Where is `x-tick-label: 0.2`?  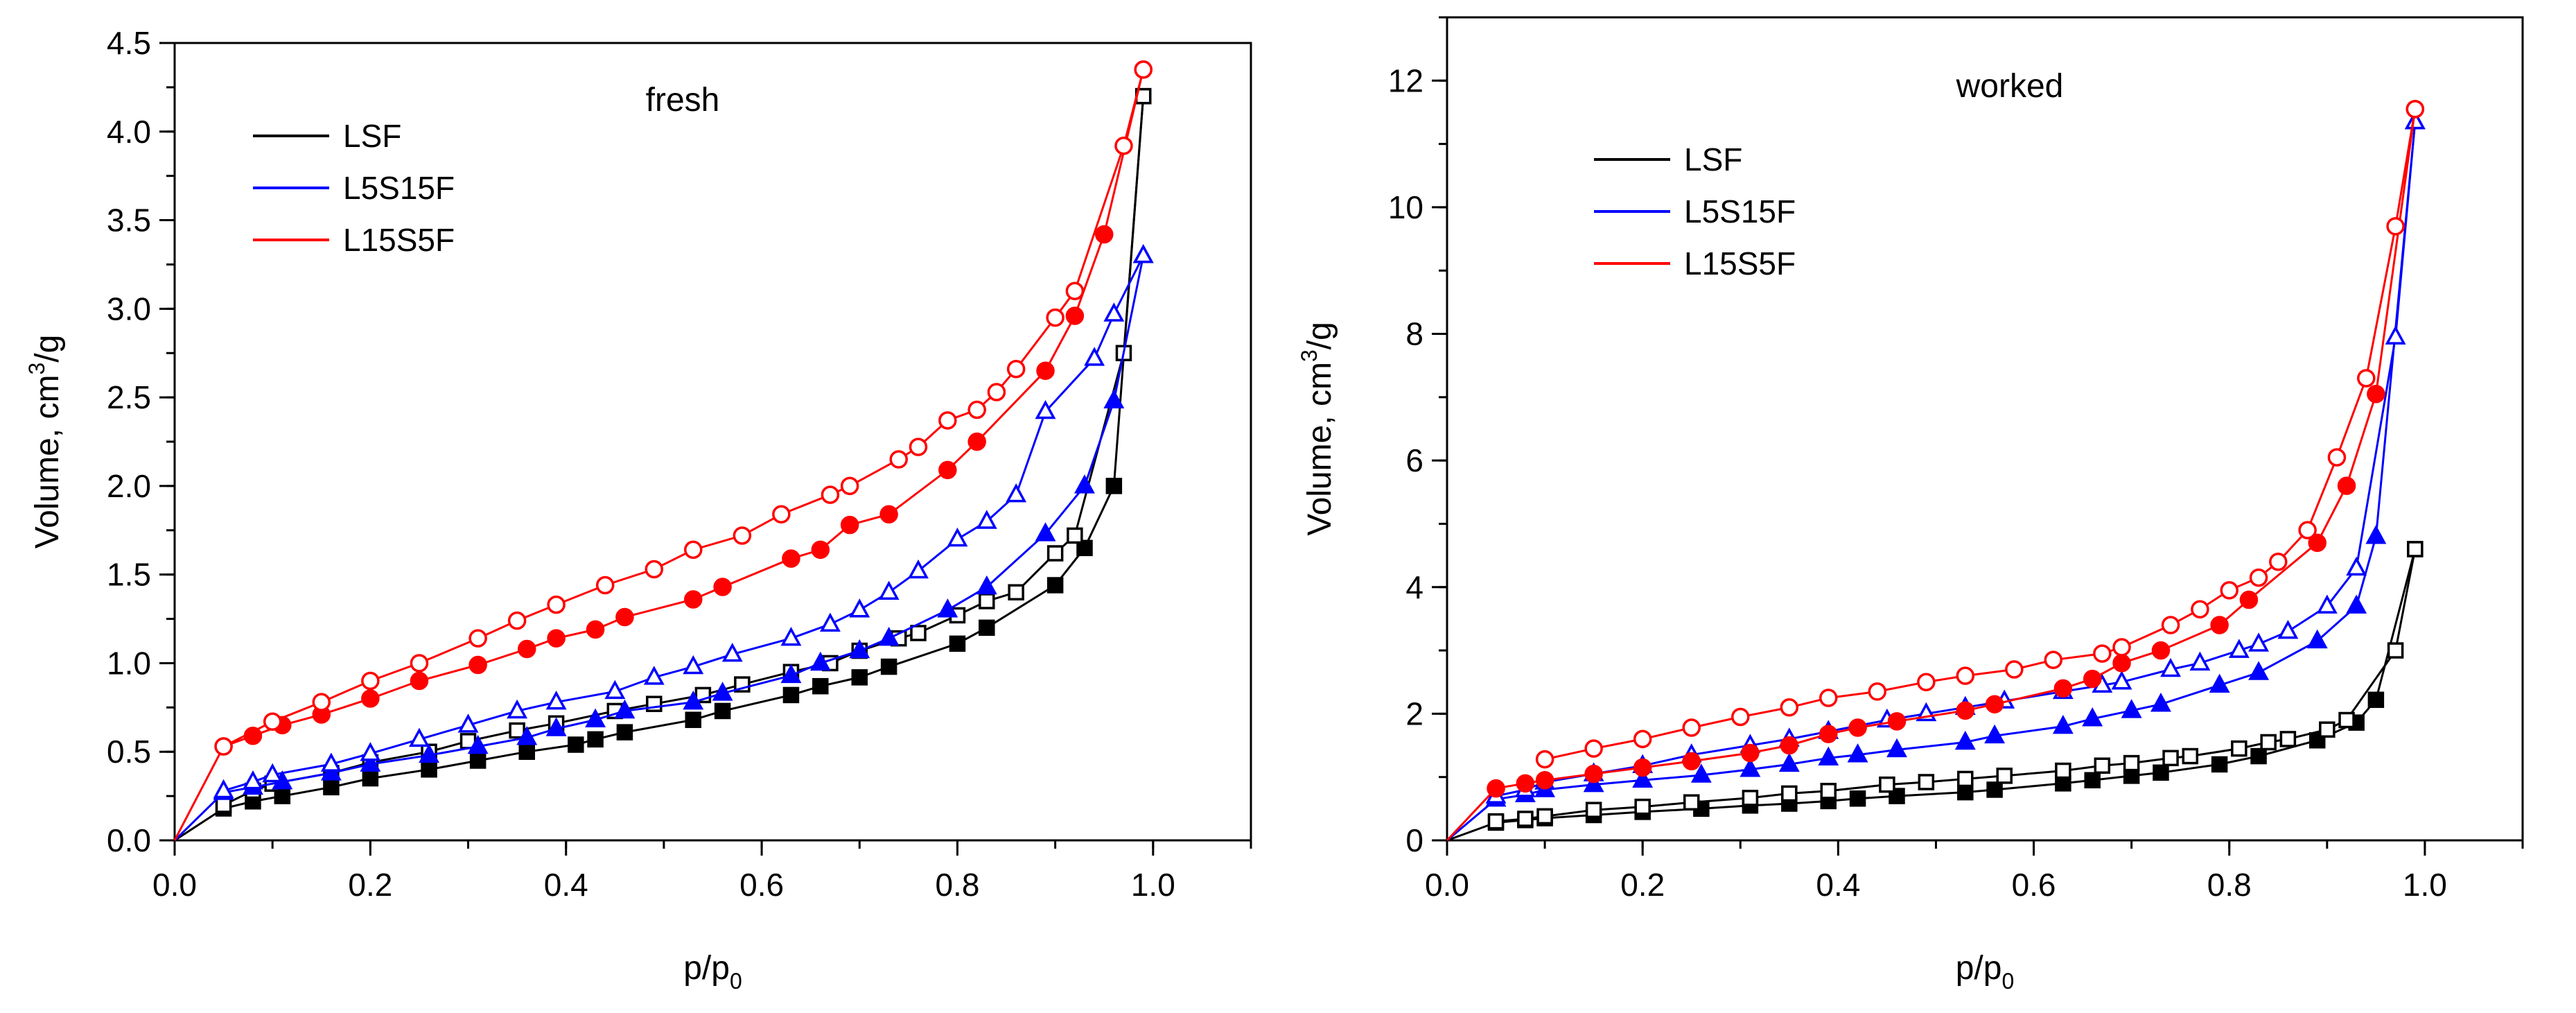 x-tick-label: 0.2 is located at coordinates (370, 885).